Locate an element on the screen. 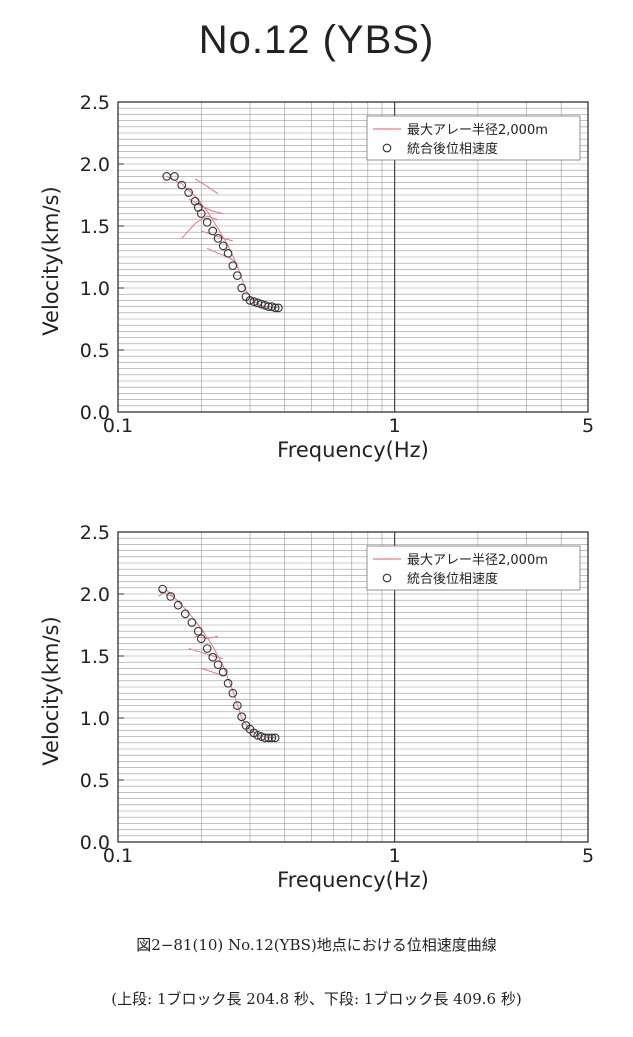 Image resolution: width=633 pixels, height=1037 pixels. figure-caption-sub: (上段: 1ブロック長 204.8 秒、下段: 1ブロック長 409.6 秒) is located at coordinates (316, 999).